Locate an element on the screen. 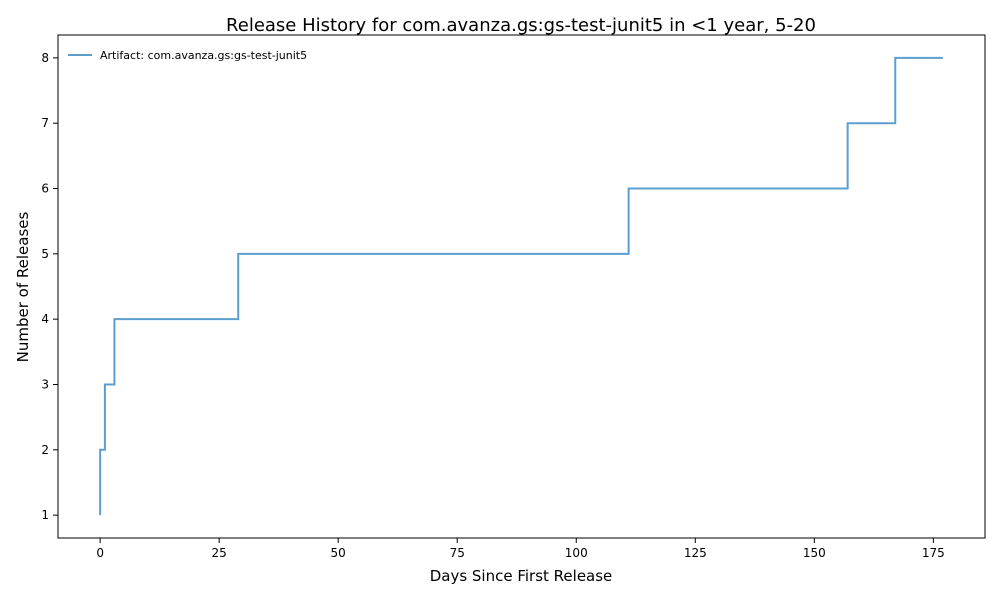  x-tick-label: 125 is located at coordinates (695, 553).